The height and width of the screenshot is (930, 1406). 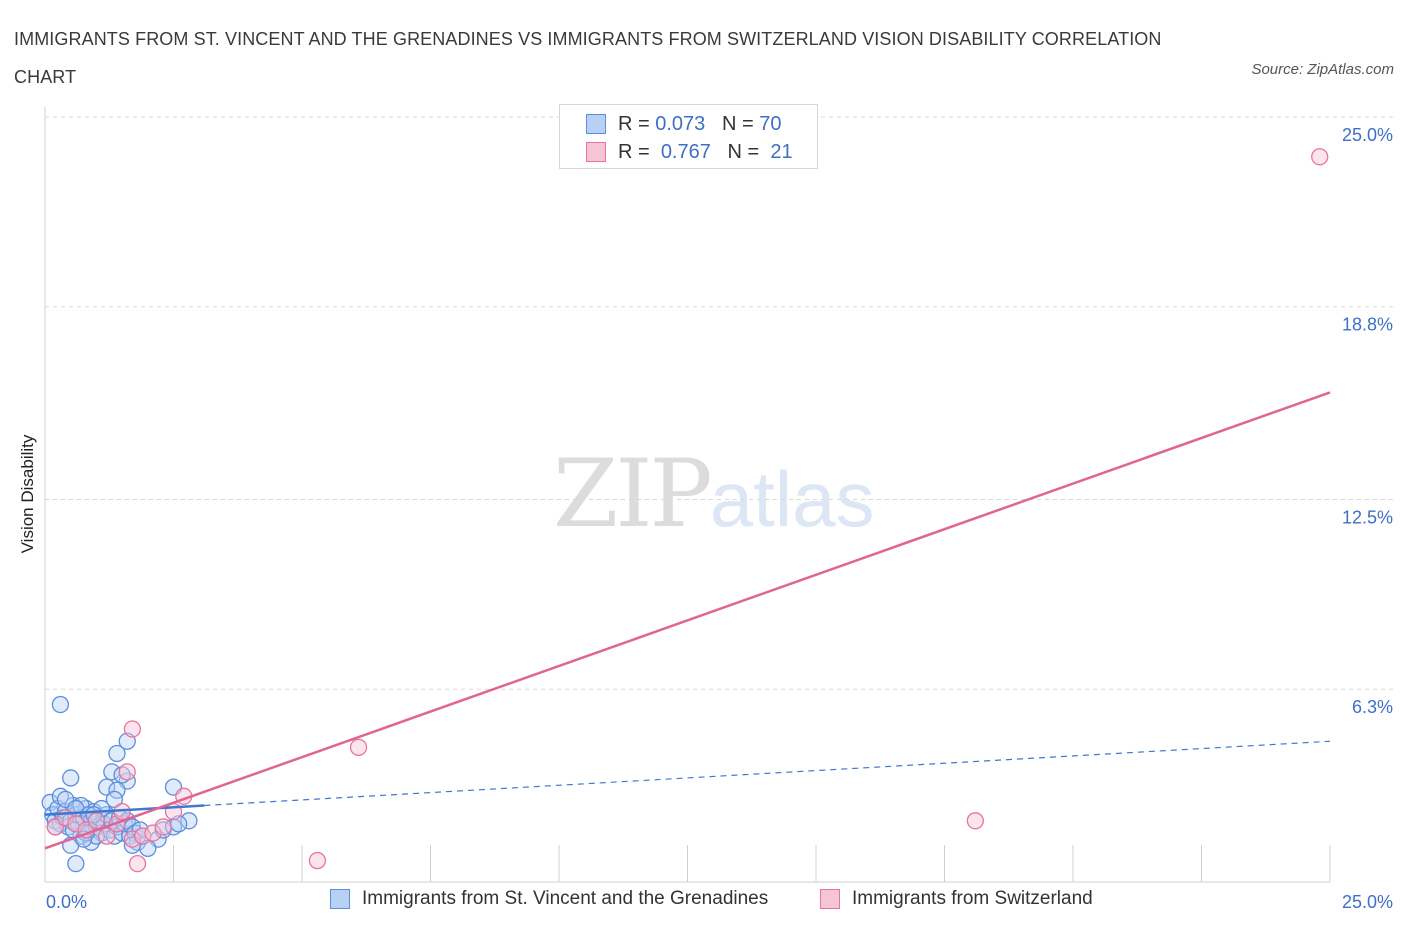 I want to click on watermark-zip: ZIP, so click(x=633, y=494).